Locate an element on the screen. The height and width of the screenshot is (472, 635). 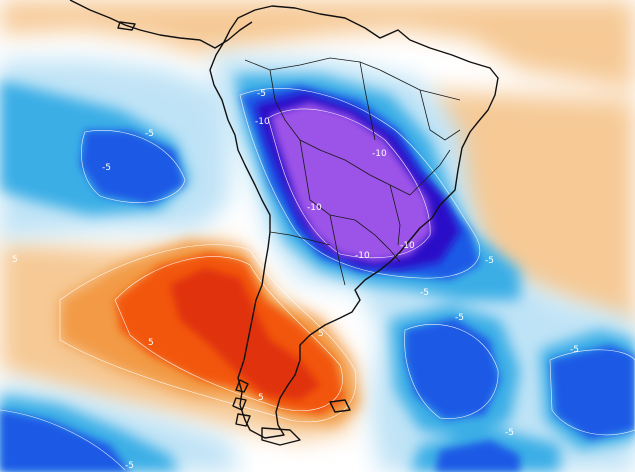
cold-strong-atlantic-se is located at coordinates (592, 392).